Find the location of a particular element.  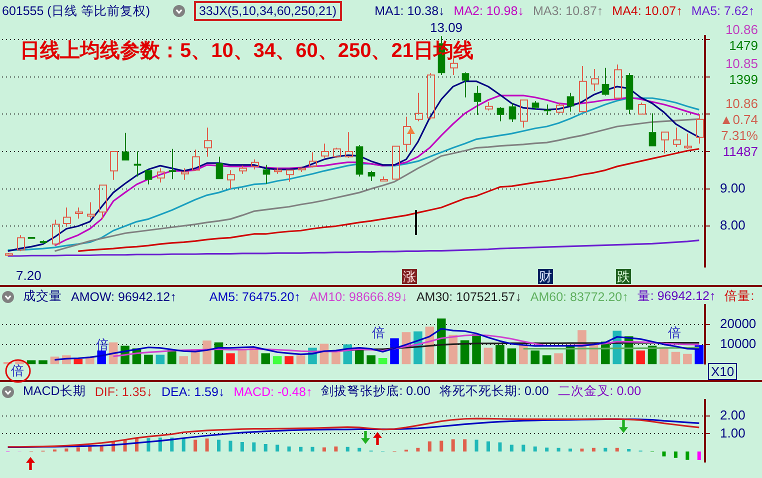

y-tick-label: 9.00 is located at coordinates (733, 188).